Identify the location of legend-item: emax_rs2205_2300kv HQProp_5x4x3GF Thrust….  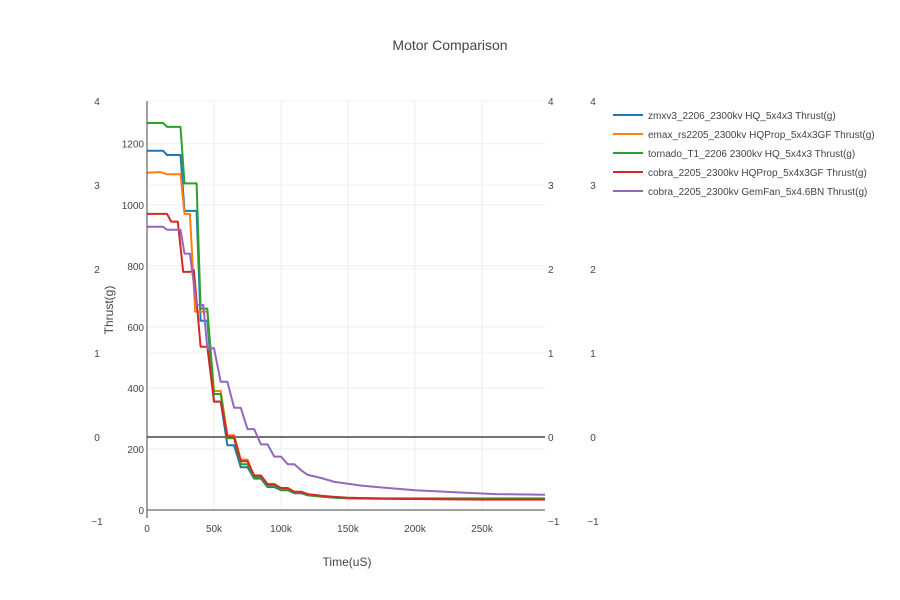
(744, 135).